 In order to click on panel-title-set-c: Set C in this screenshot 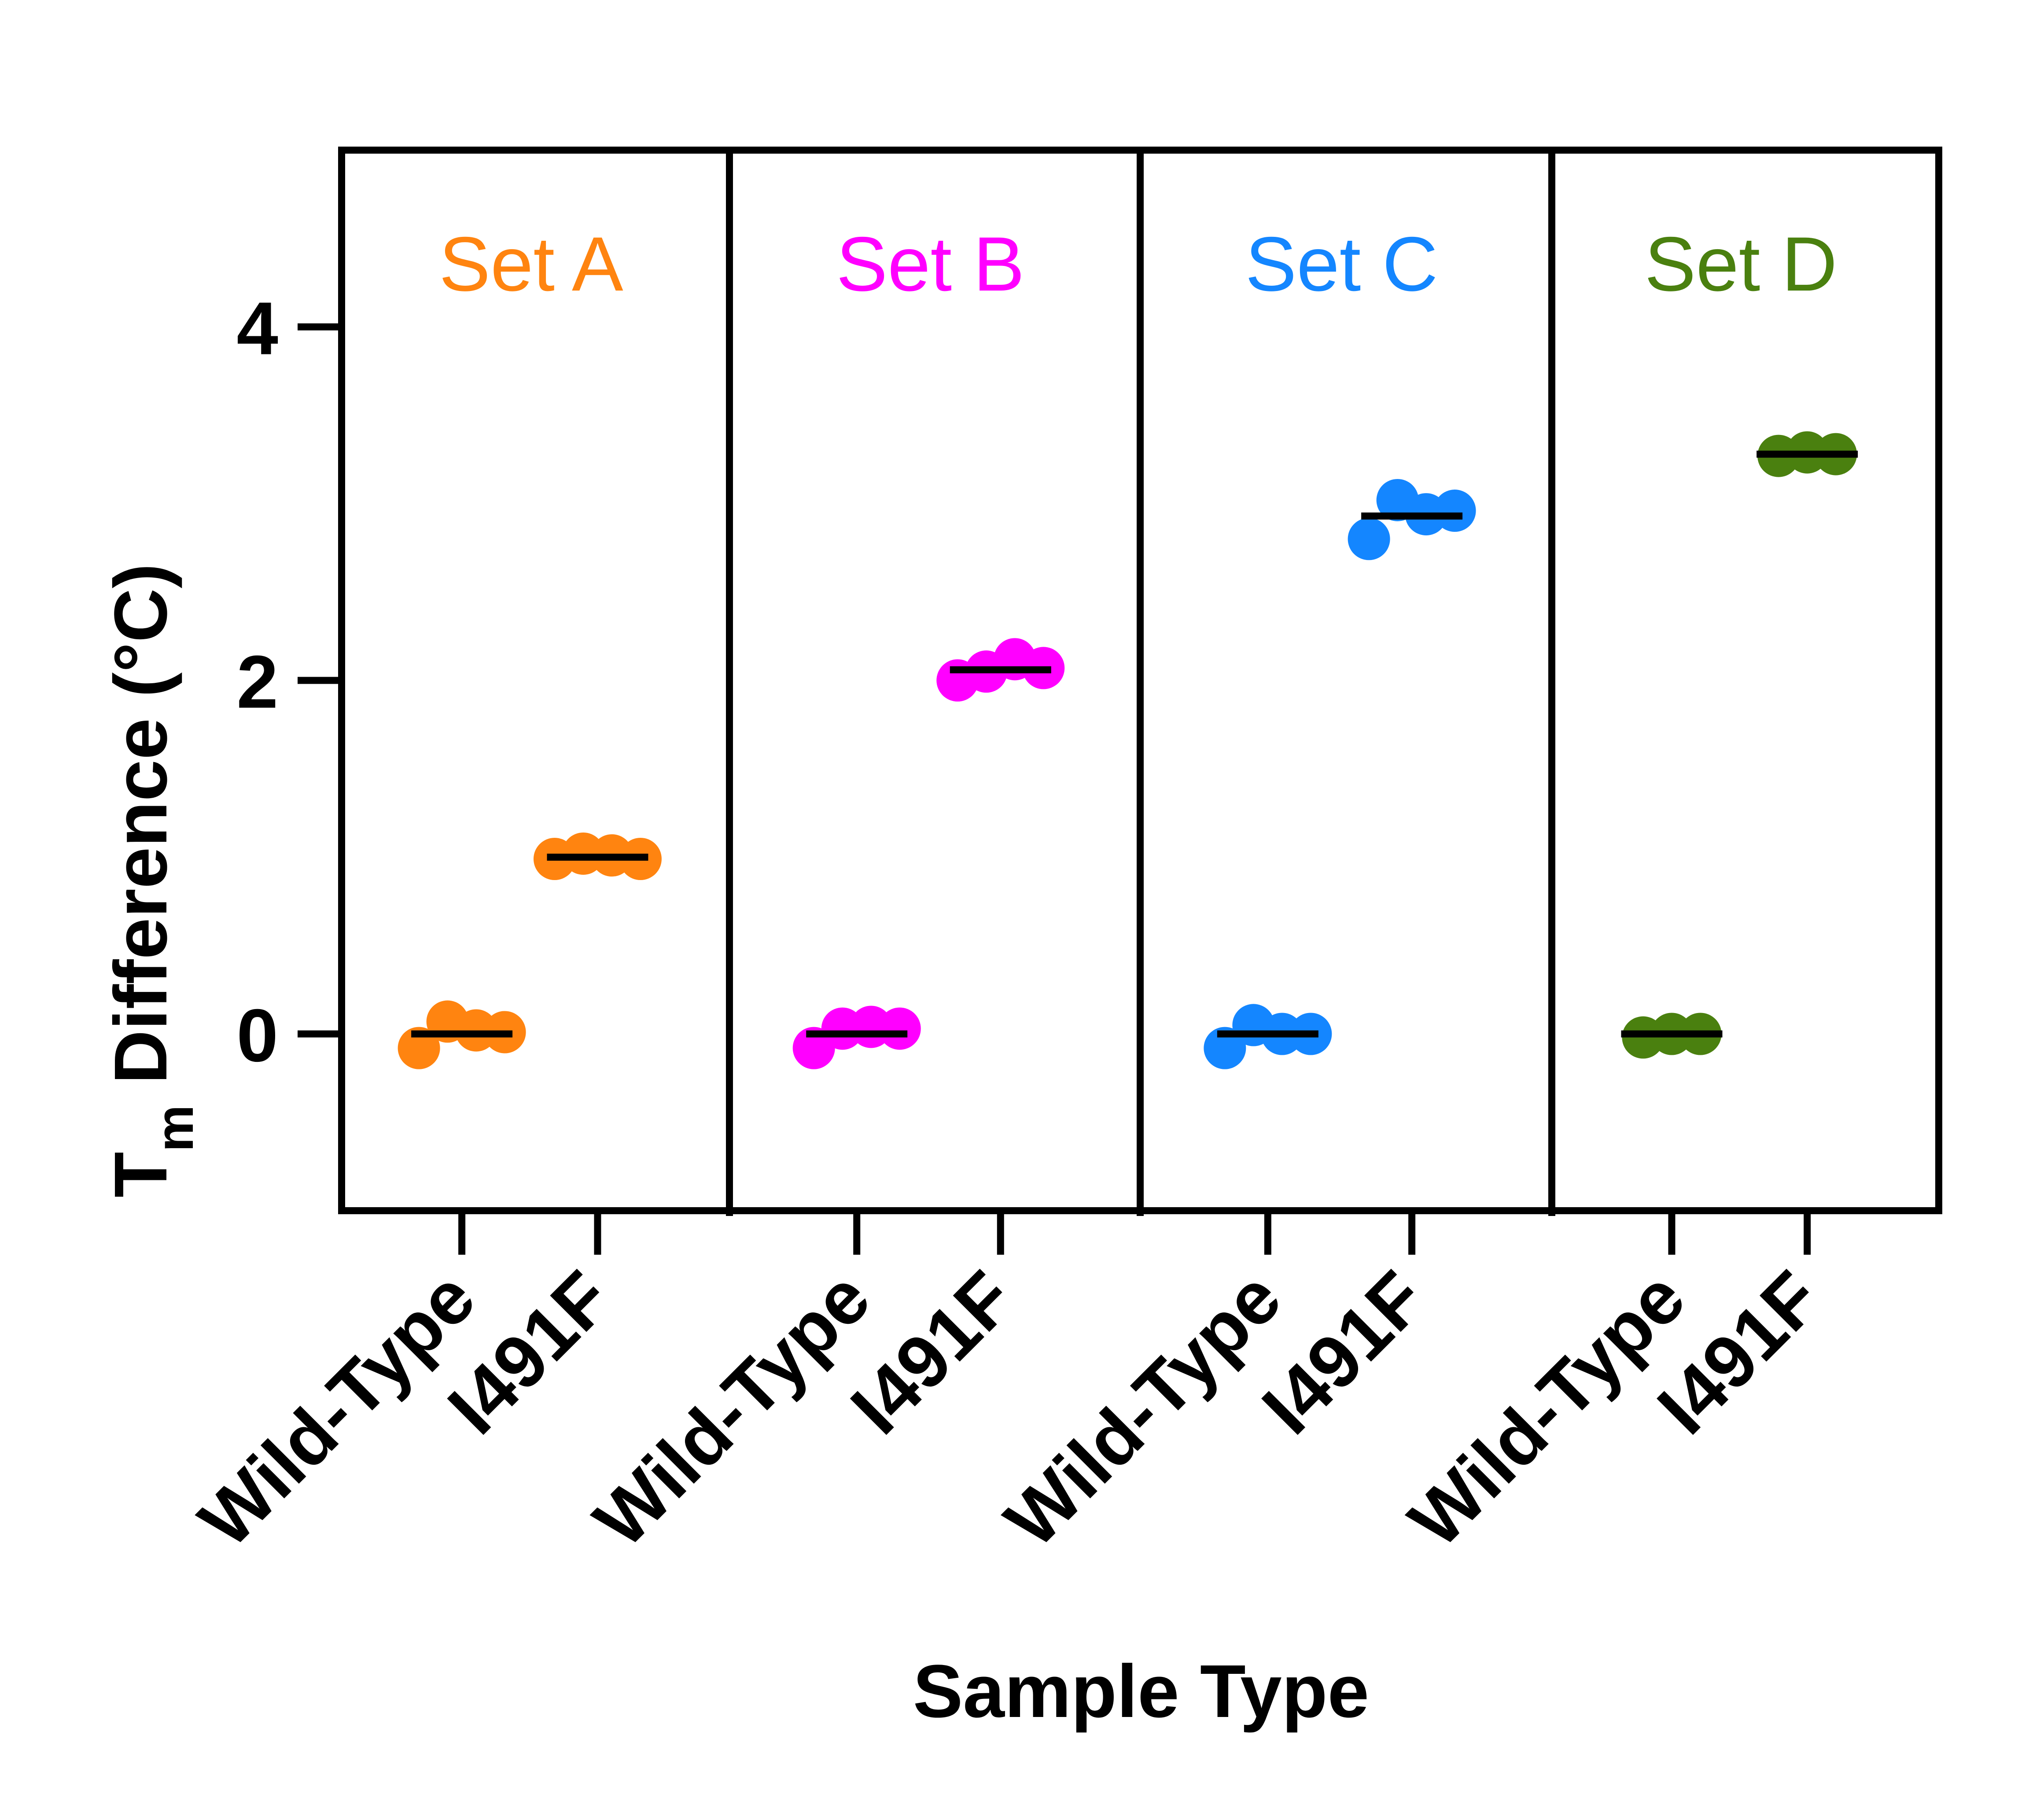, I will do `click(1342, 264)`.